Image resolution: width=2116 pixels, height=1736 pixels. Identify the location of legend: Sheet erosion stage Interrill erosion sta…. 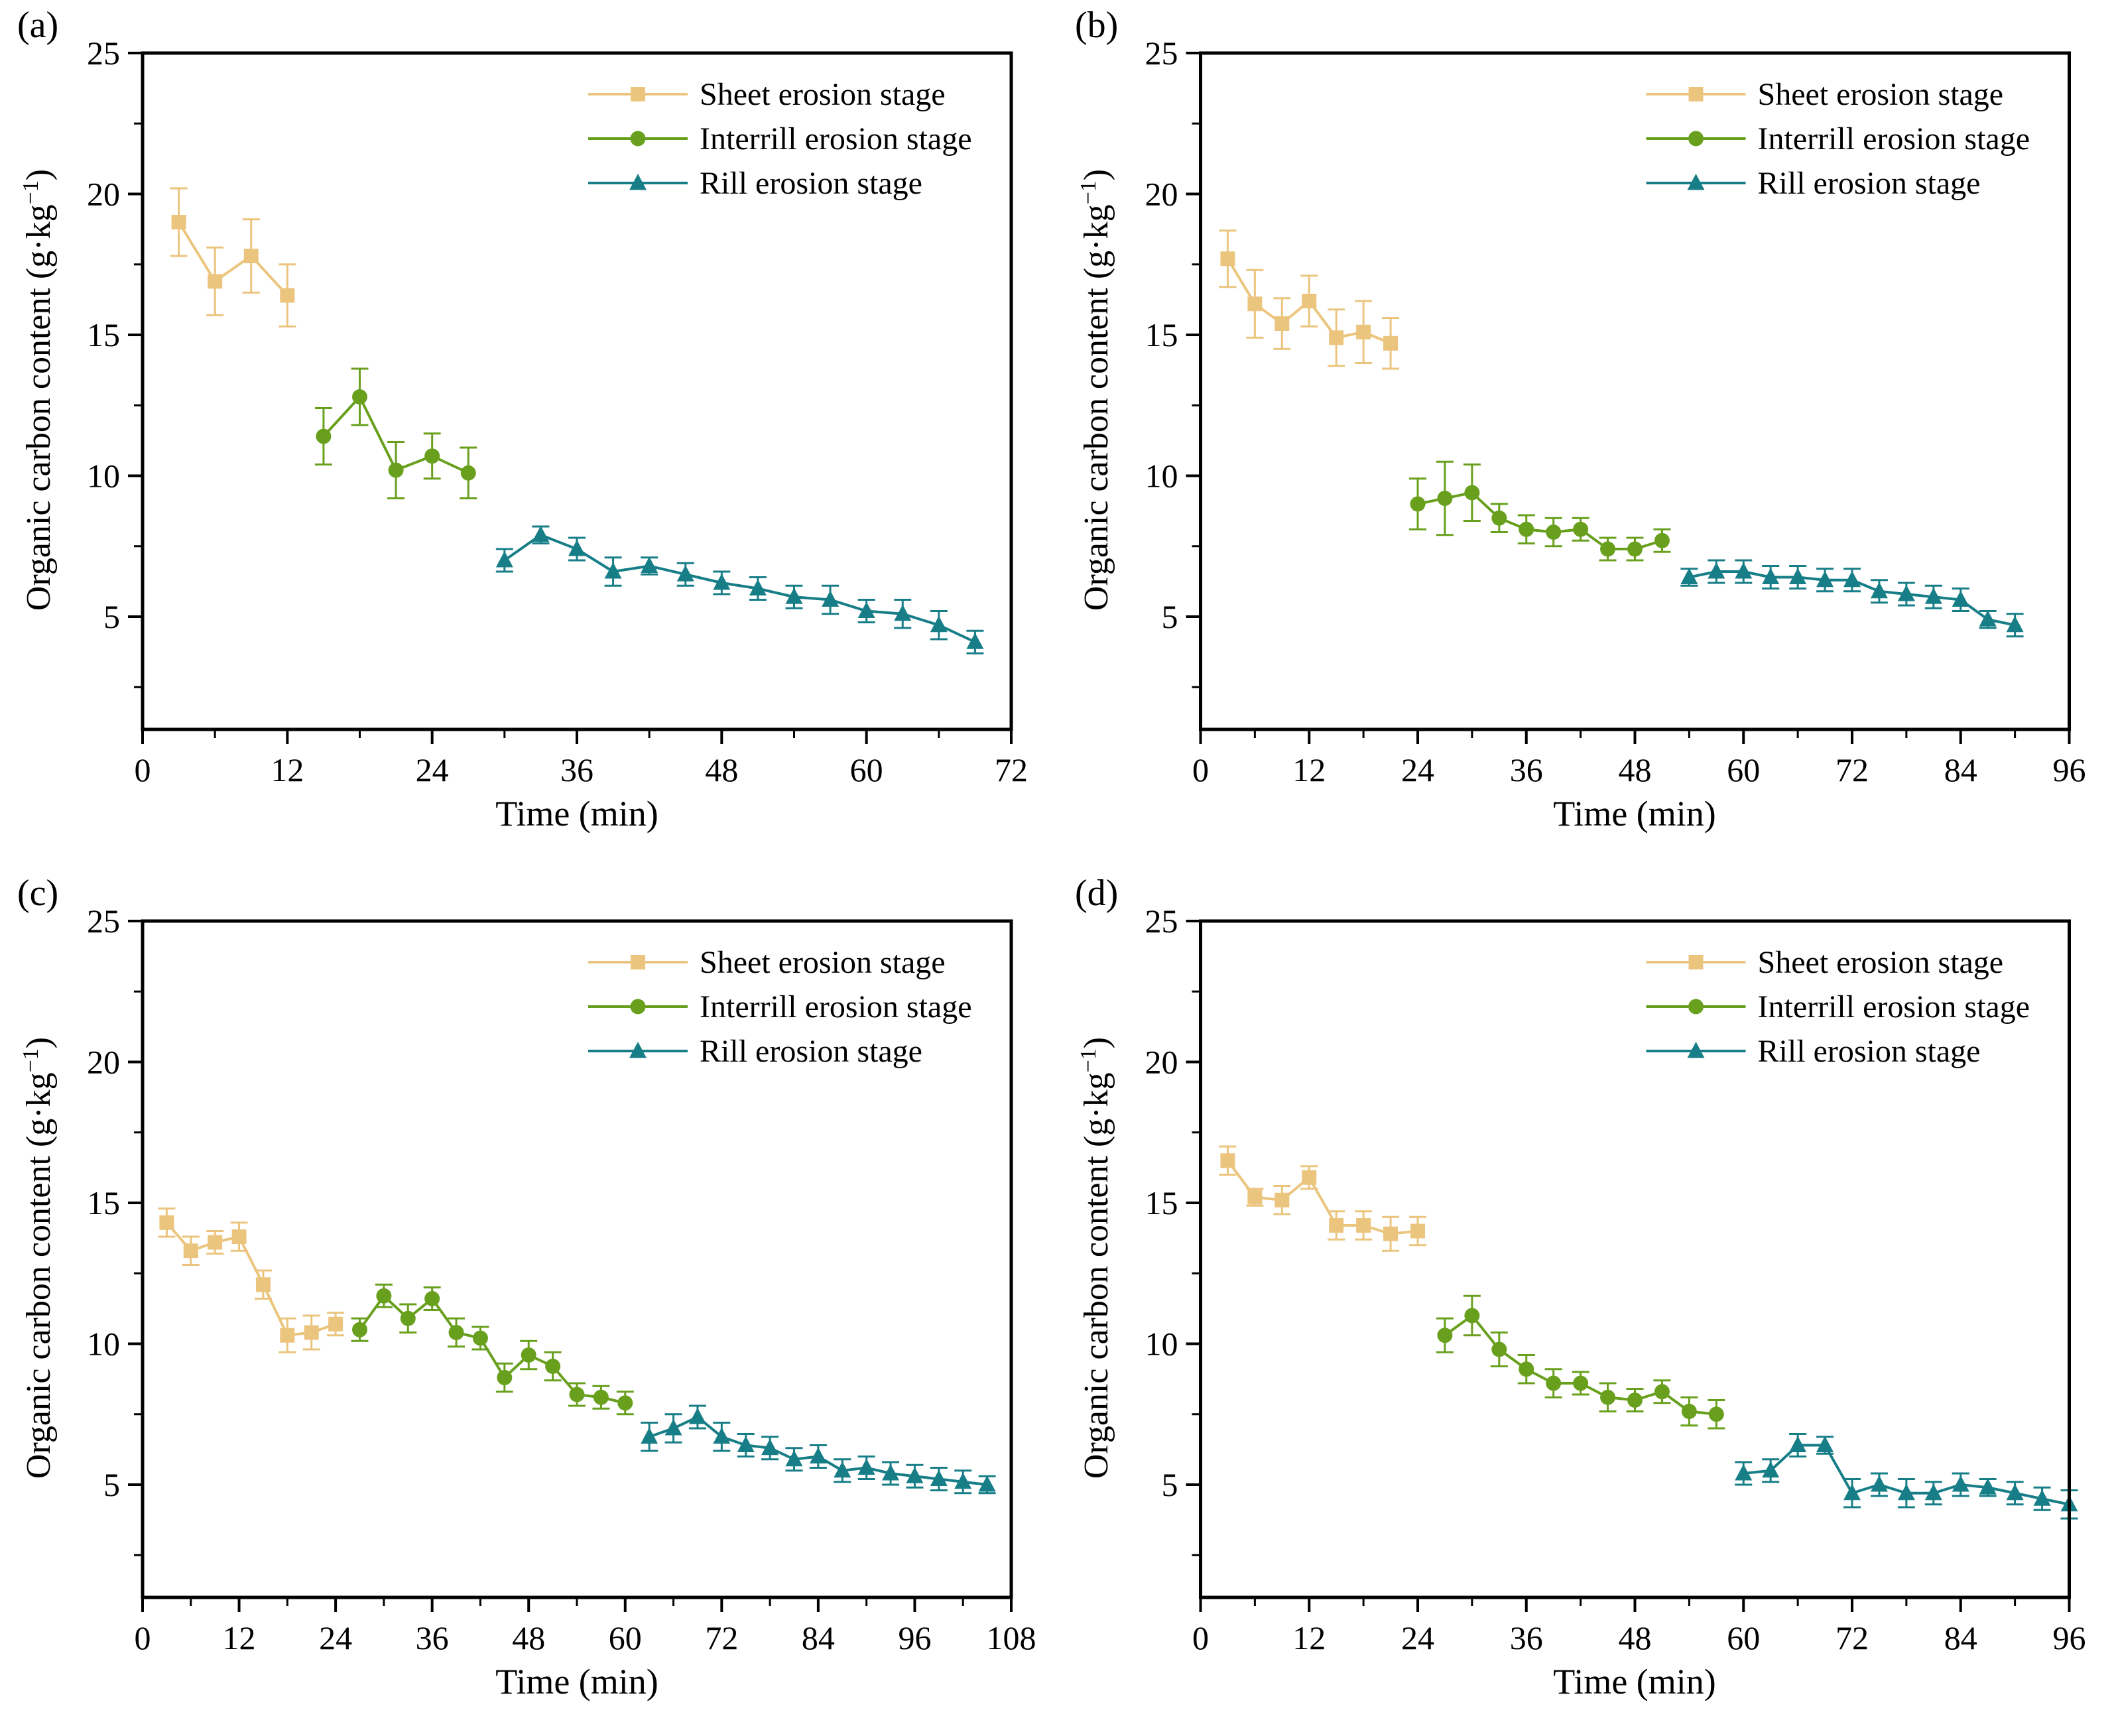
(780, 1007).